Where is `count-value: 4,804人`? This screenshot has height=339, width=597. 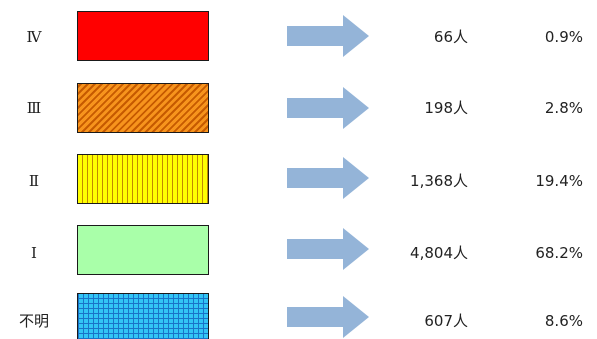
count-value: 4,804人 is located at coordinates (439, 253).